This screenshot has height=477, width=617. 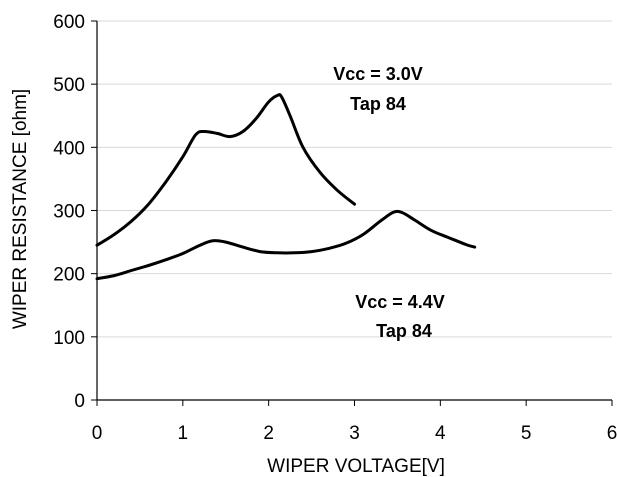 What do you see at coordinates (97, 433) in the screenshot?
I see `x-tick-label: 0` at bounding box center [97, 433].